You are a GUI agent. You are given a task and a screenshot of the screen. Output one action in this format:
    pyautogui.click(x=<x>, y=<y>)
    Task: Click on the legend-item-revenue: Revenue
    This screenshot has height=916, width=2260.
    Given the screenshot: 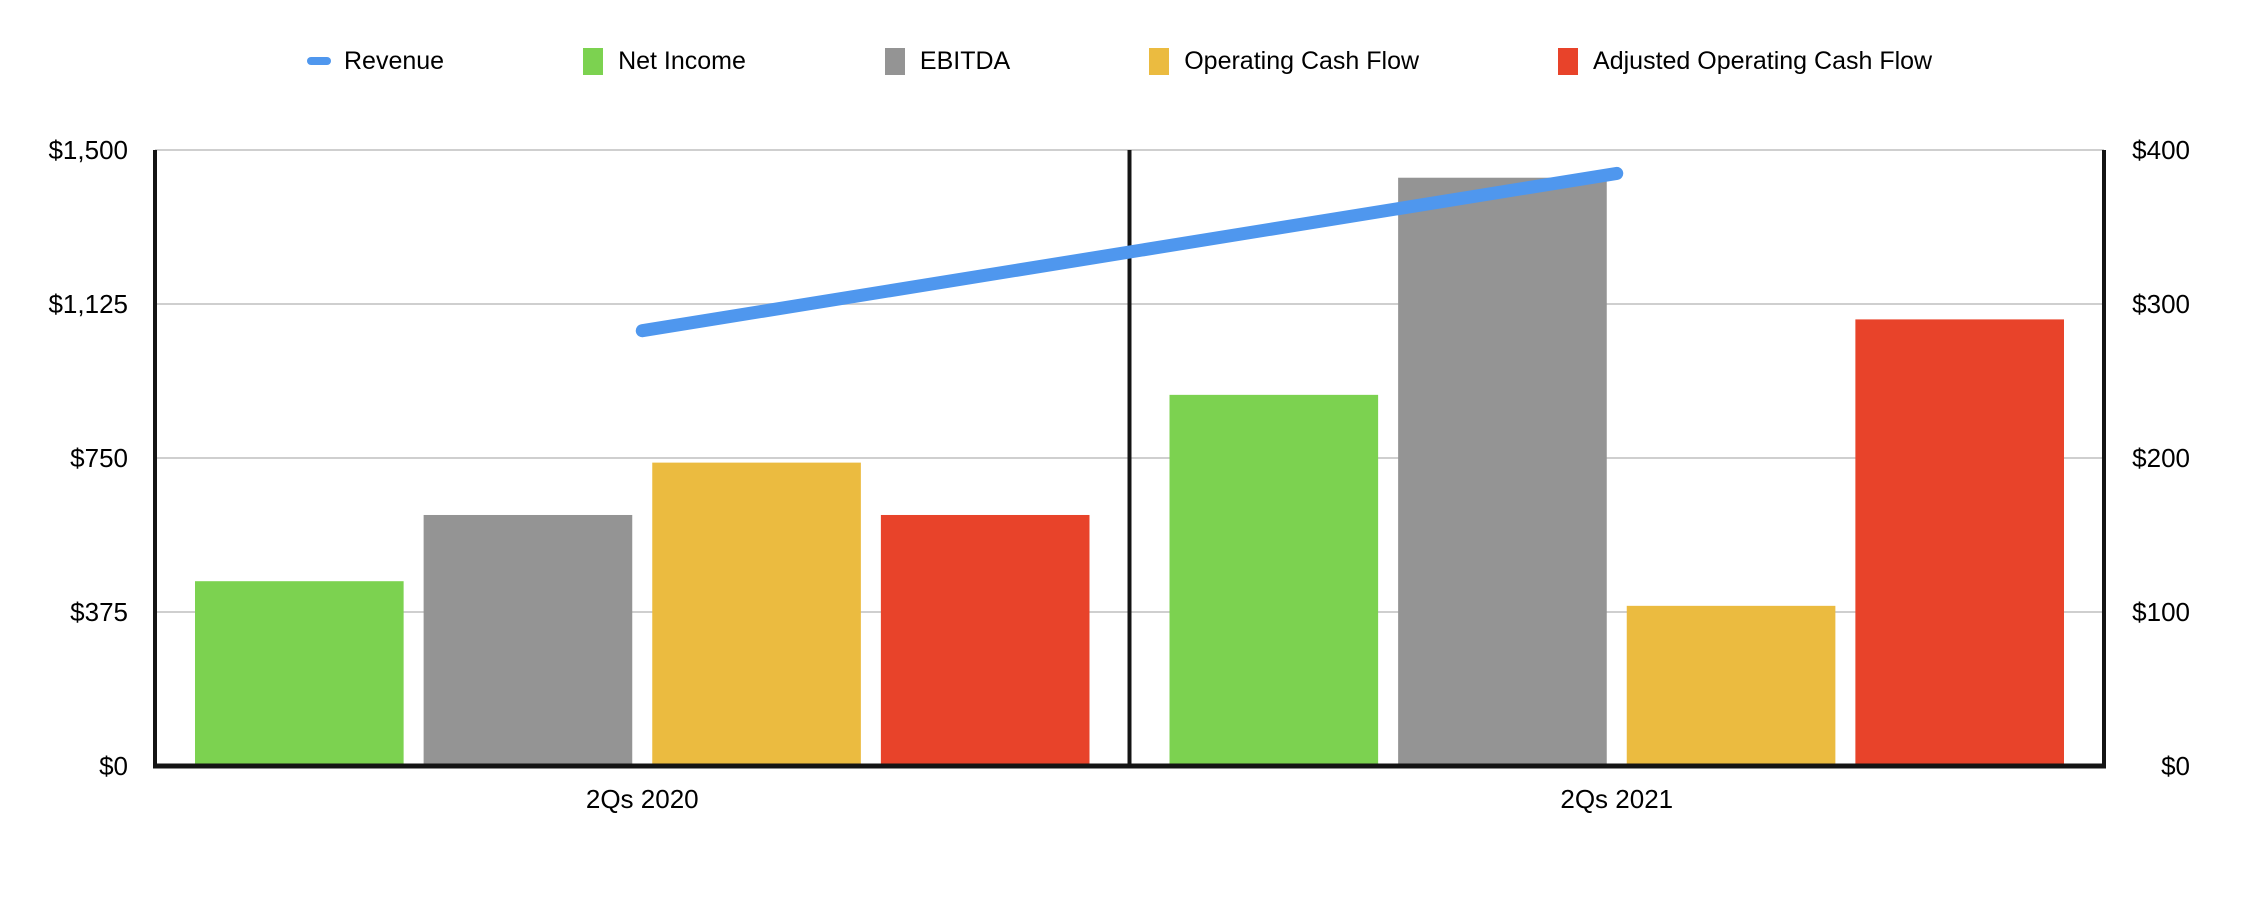 What is the action you would take?
    pyautogui.click(x=375, y=61)
    